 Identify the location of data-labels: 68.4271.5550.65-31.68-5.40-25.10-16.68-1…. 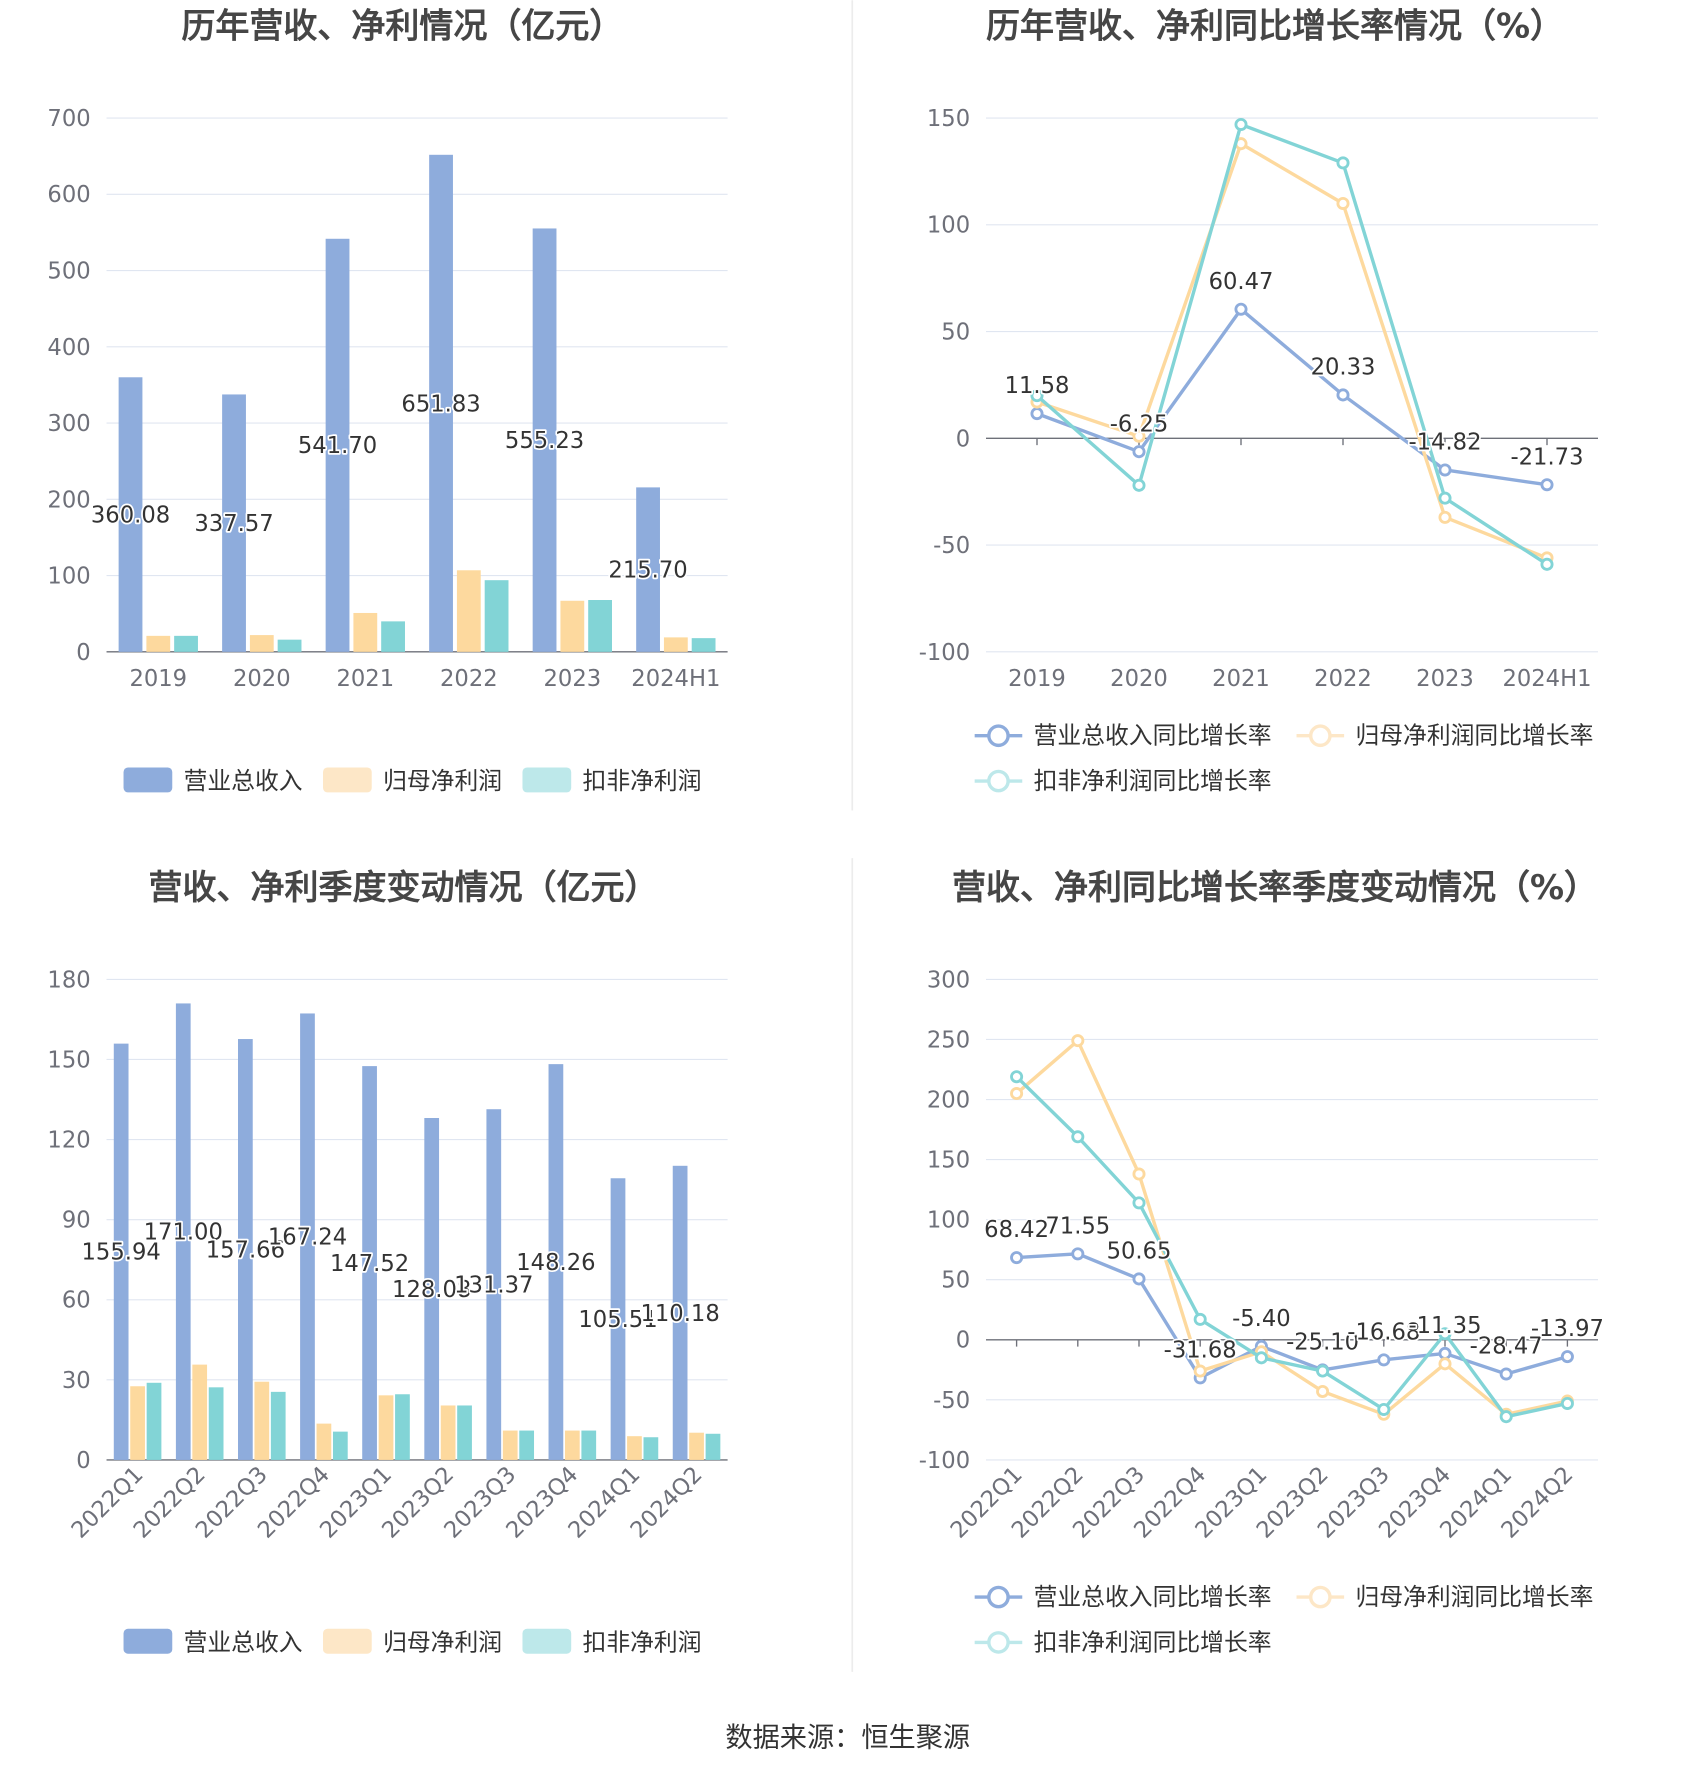
(1293, 1288).